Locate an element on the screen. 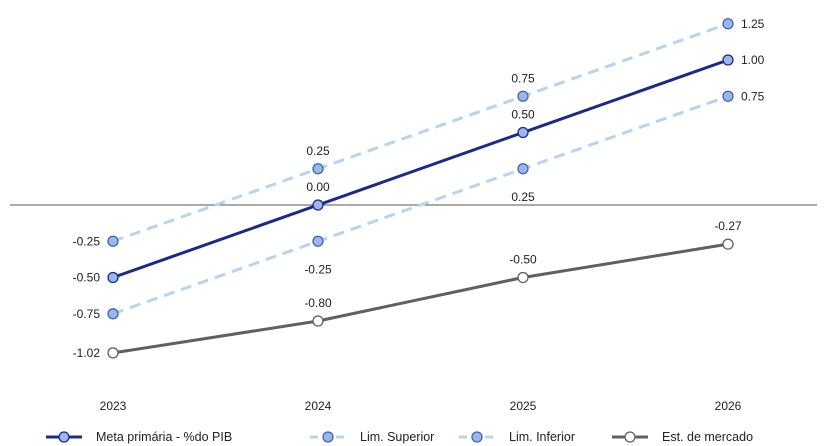  x-tick-2023: 2023 is located at coordinates (113, 406).